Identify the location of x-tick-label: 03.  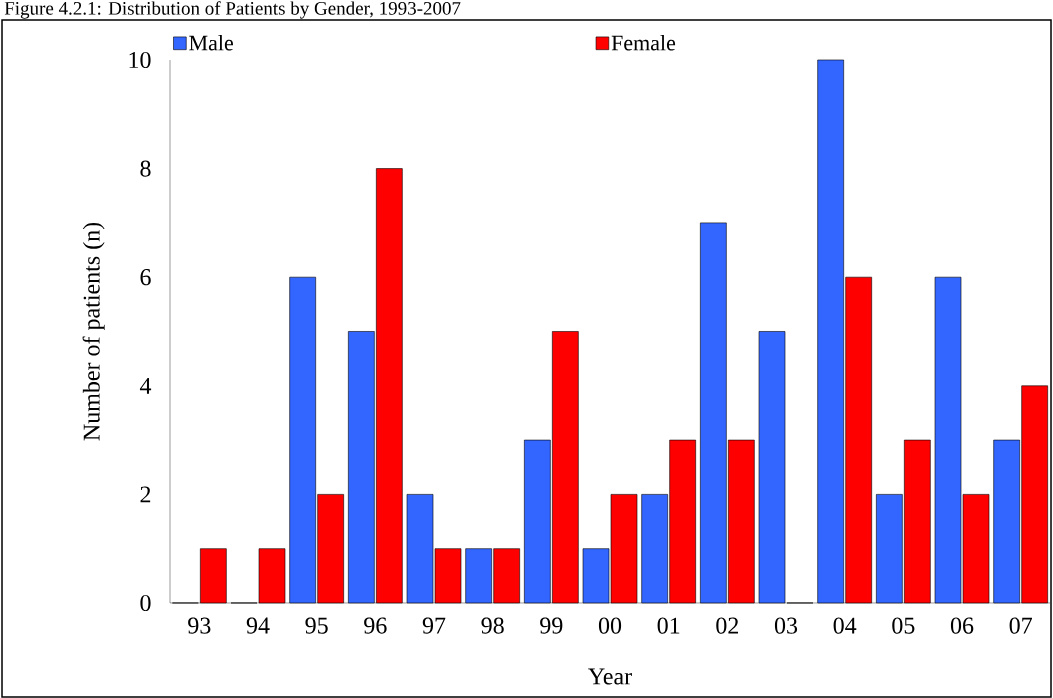
(786, 625).